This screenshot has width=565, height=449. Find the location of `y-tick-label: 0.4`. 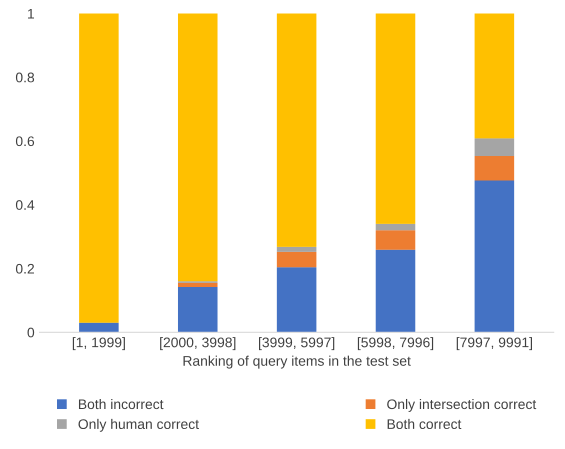

y-tick-label: 0.4 is located at coordinates (25, 205).